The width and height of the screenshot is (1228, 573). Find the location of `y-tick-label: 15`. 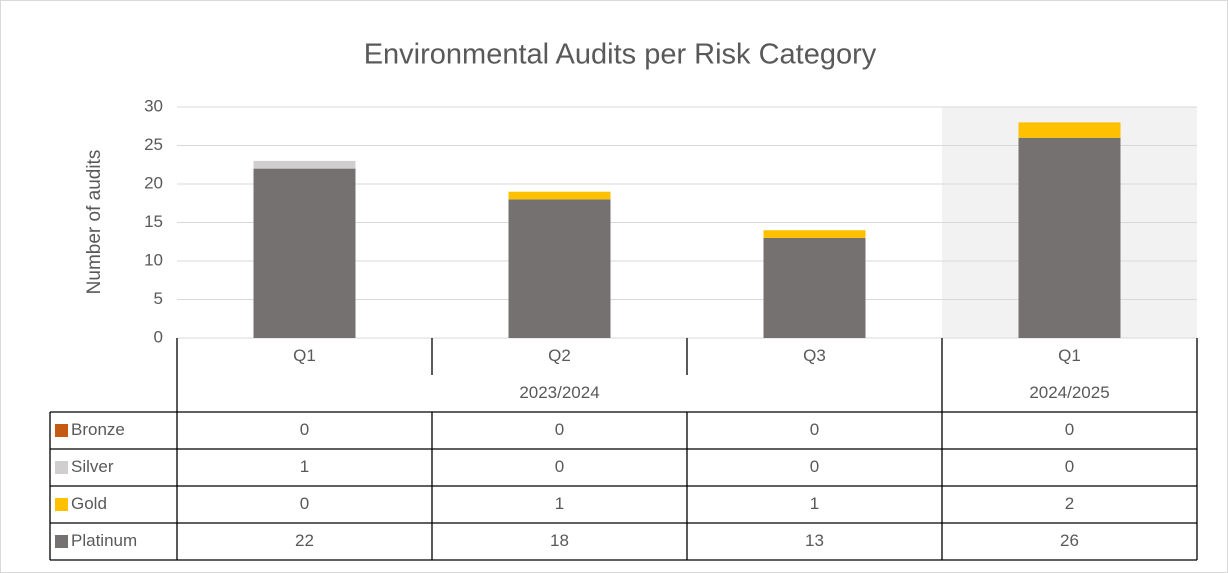

y-tick-label: 15 is located at coordinates (153, 221).